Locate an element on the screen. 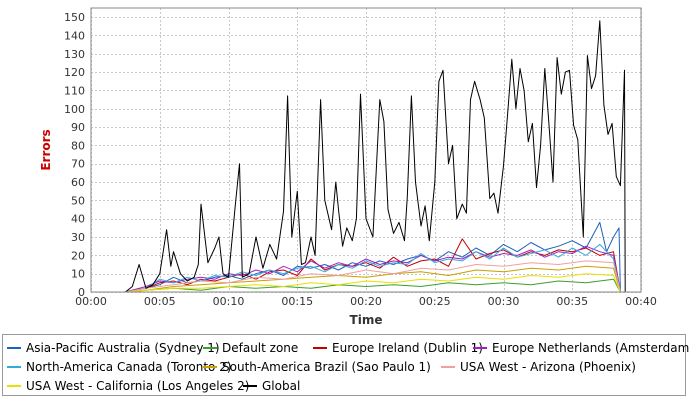 This screenshot has width=690, height=400. y-tick-label: 80 is located at coordinates (78, 145).